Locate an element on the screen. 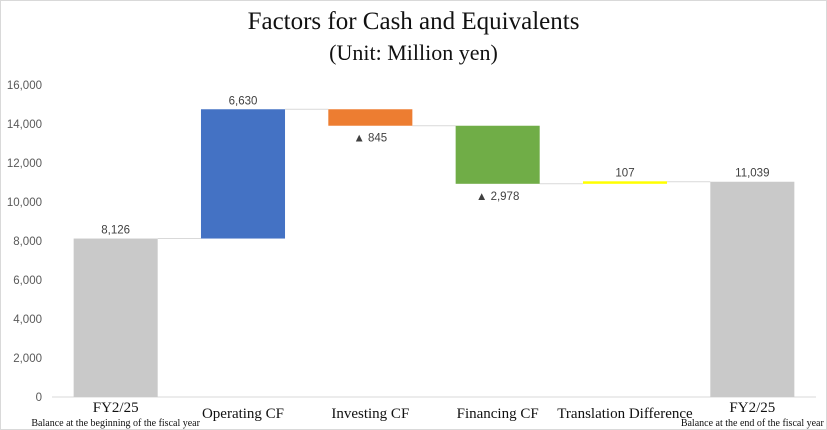 The height and width of the screenshot is (430, 827). data-label: ▲ 2,978 is located at coordinates (497, 197).